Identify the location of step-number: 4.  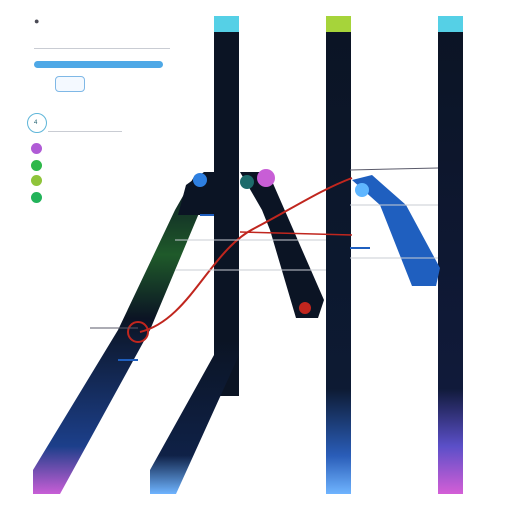
(36, 123).